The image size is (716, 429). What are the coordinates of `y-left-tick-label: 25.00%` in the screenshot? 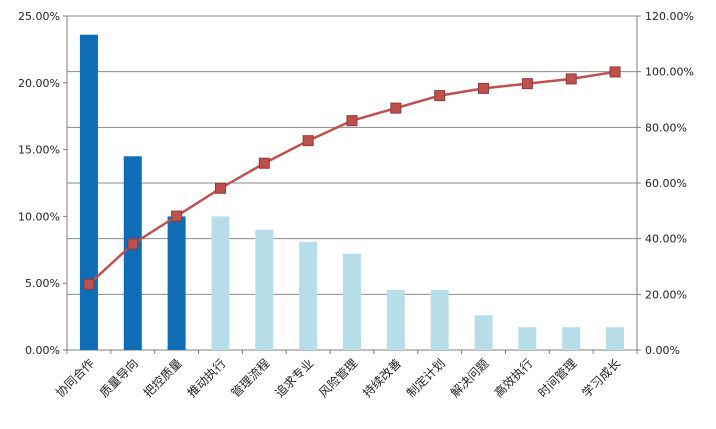 It's located at (39, 16).